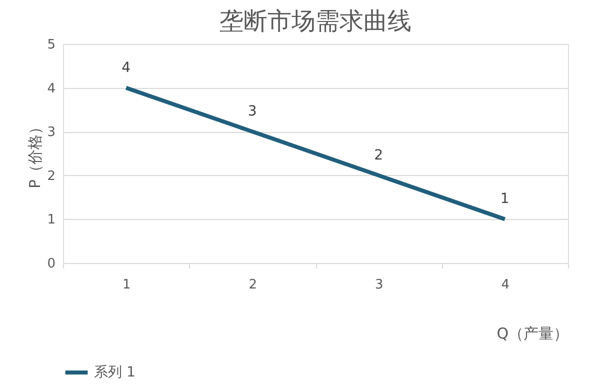 The height and width of the screenshot is (391, 594). I want to click on chart-title: 垄断市场需求曲线, so click(316, 21).